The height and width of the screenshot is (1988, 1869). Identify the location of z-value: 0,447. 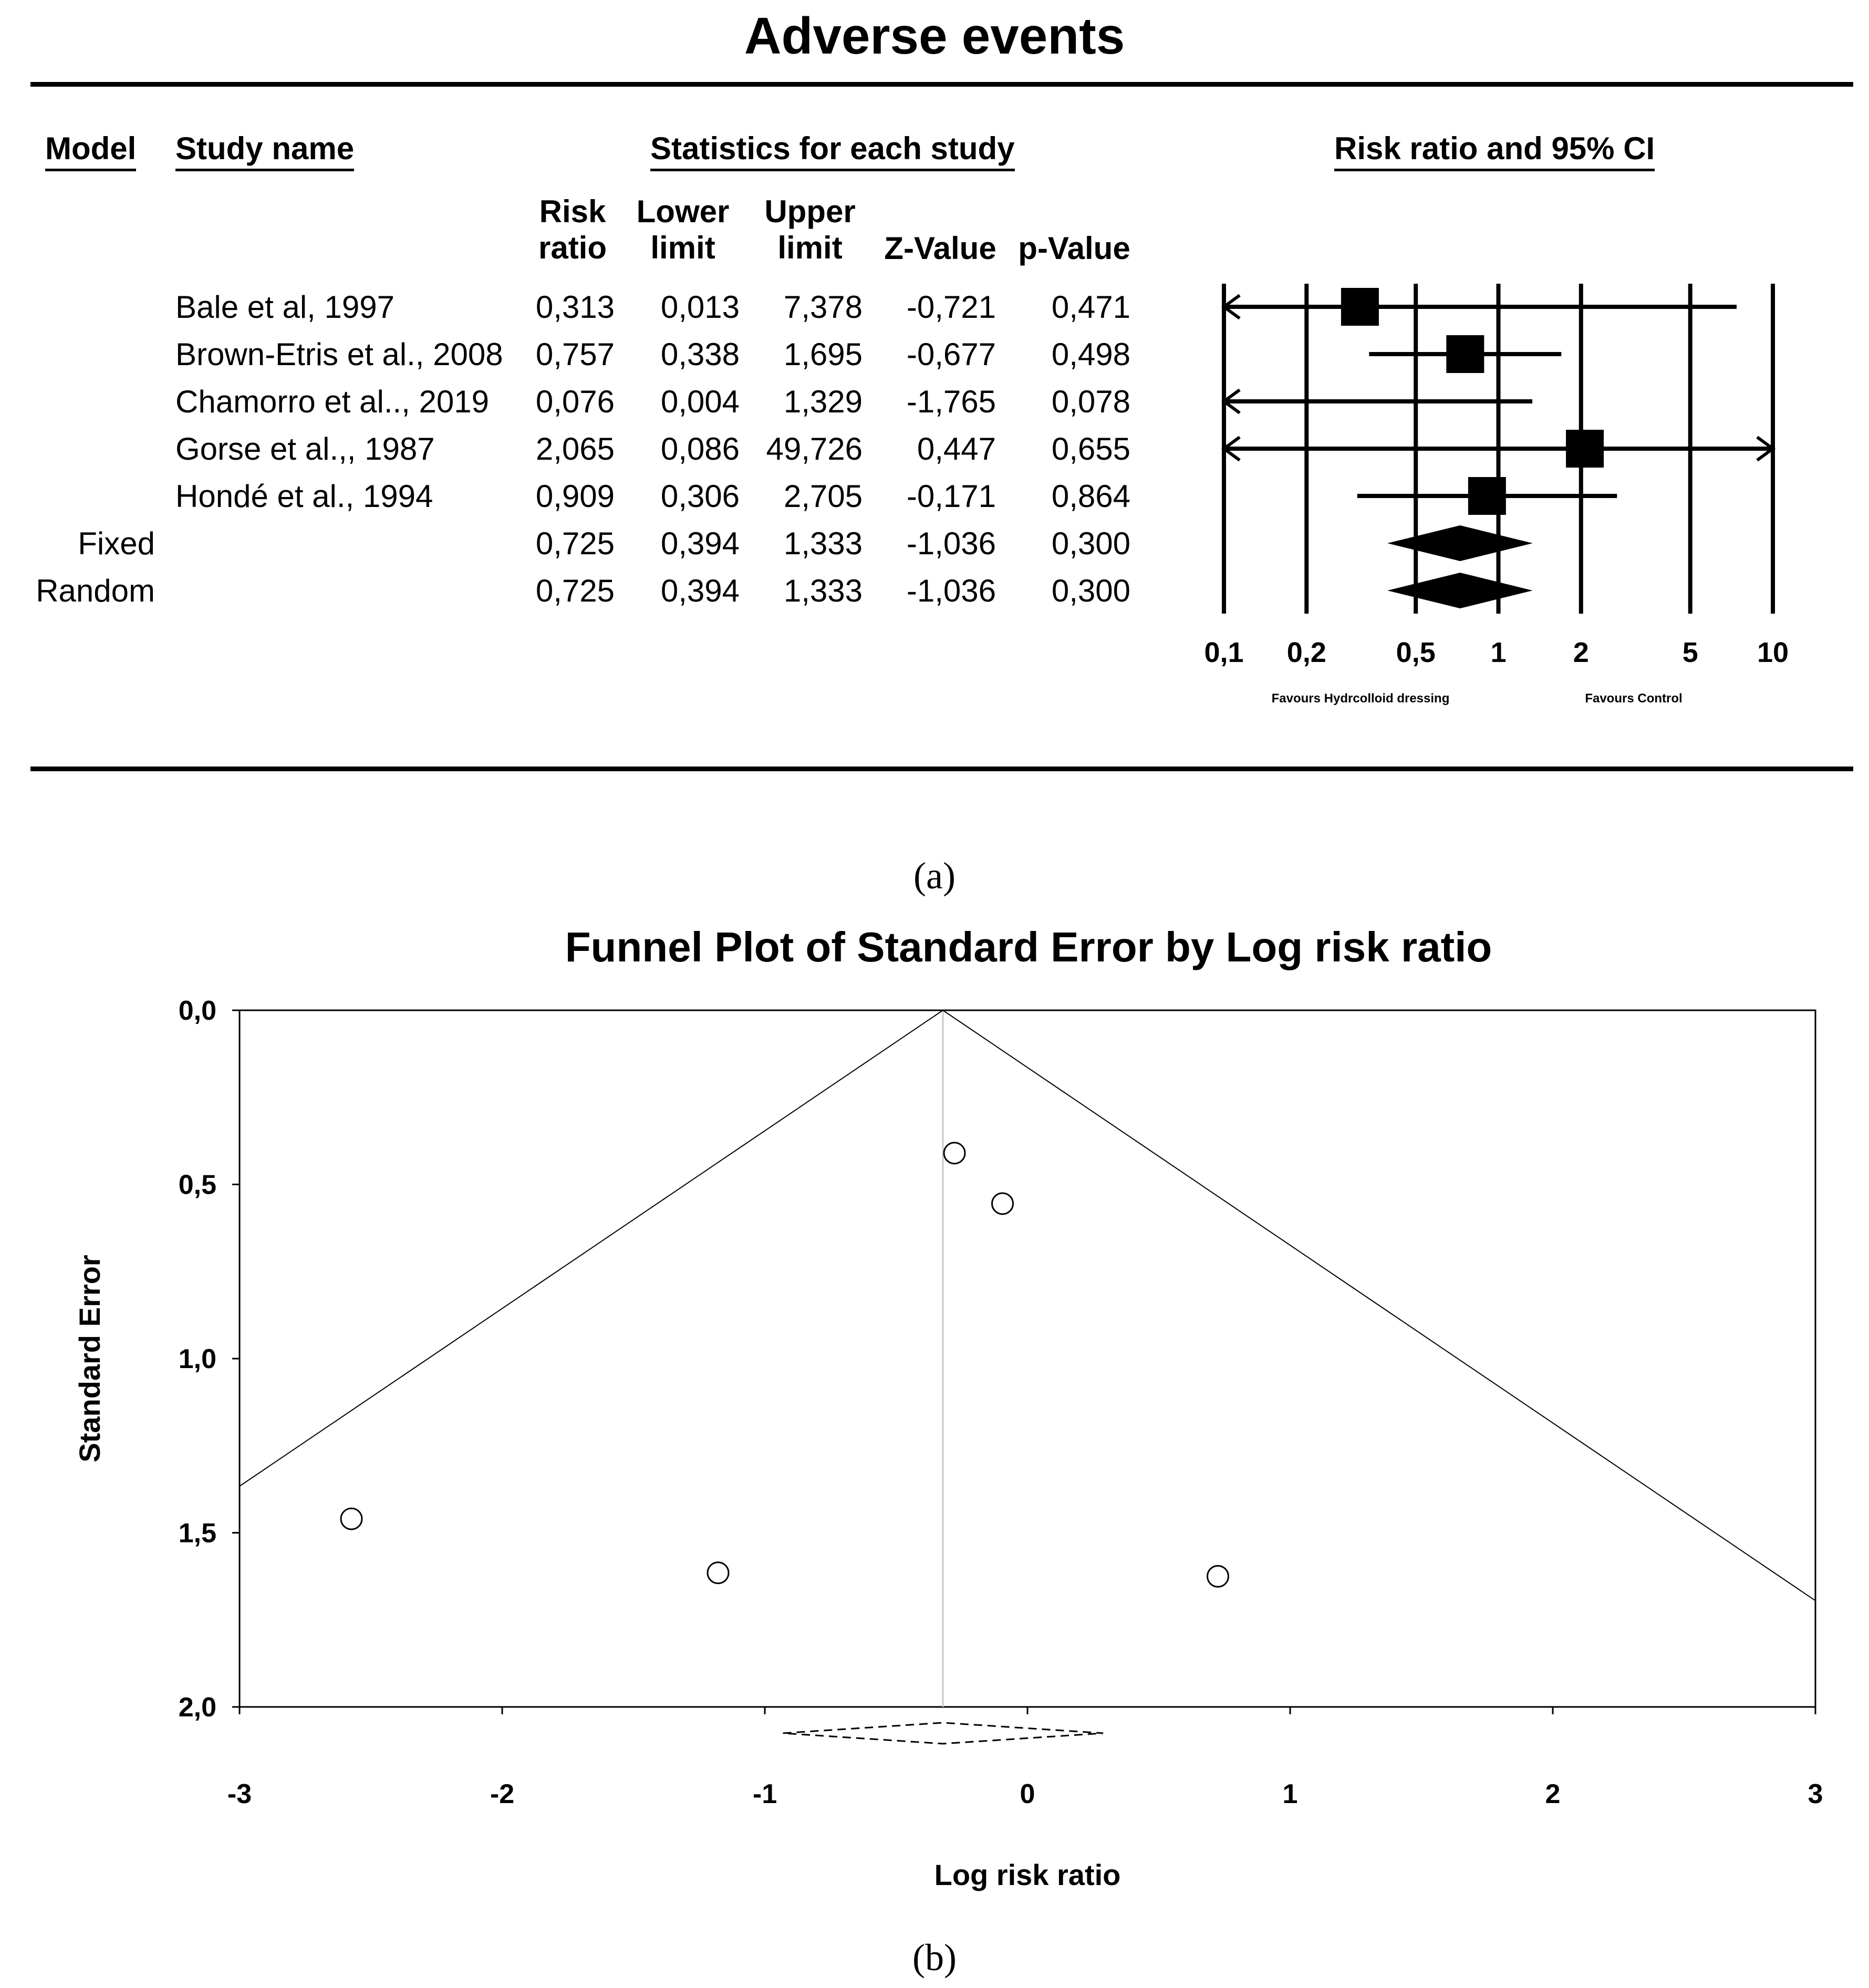
(956, 449).